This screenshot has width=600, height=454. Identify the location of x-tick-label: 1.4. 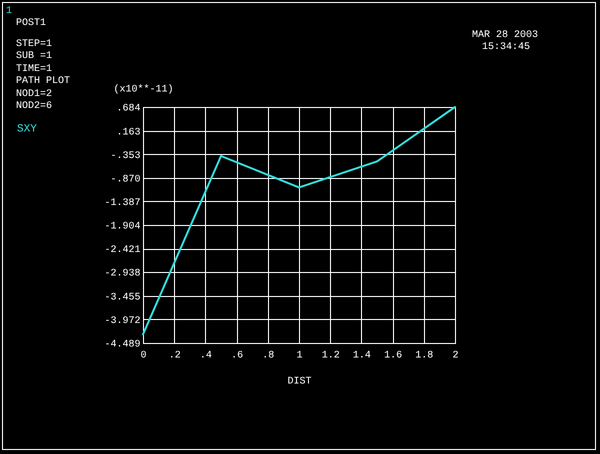
(361, 356).